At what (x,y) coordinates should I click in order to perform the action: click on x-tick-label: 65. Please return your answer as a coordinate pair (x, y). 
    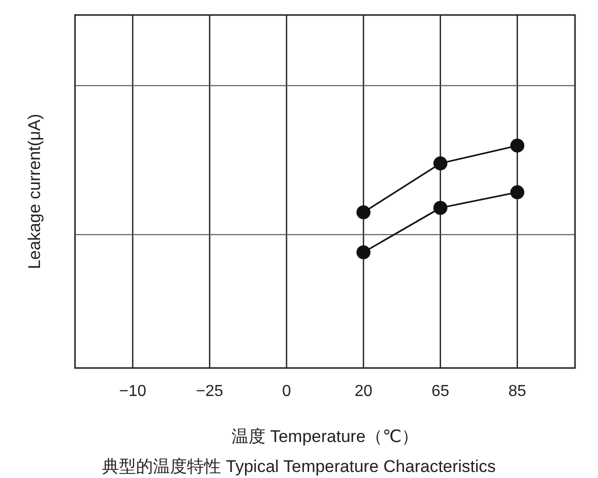
    Looking at the image, I should click on (440, 391).